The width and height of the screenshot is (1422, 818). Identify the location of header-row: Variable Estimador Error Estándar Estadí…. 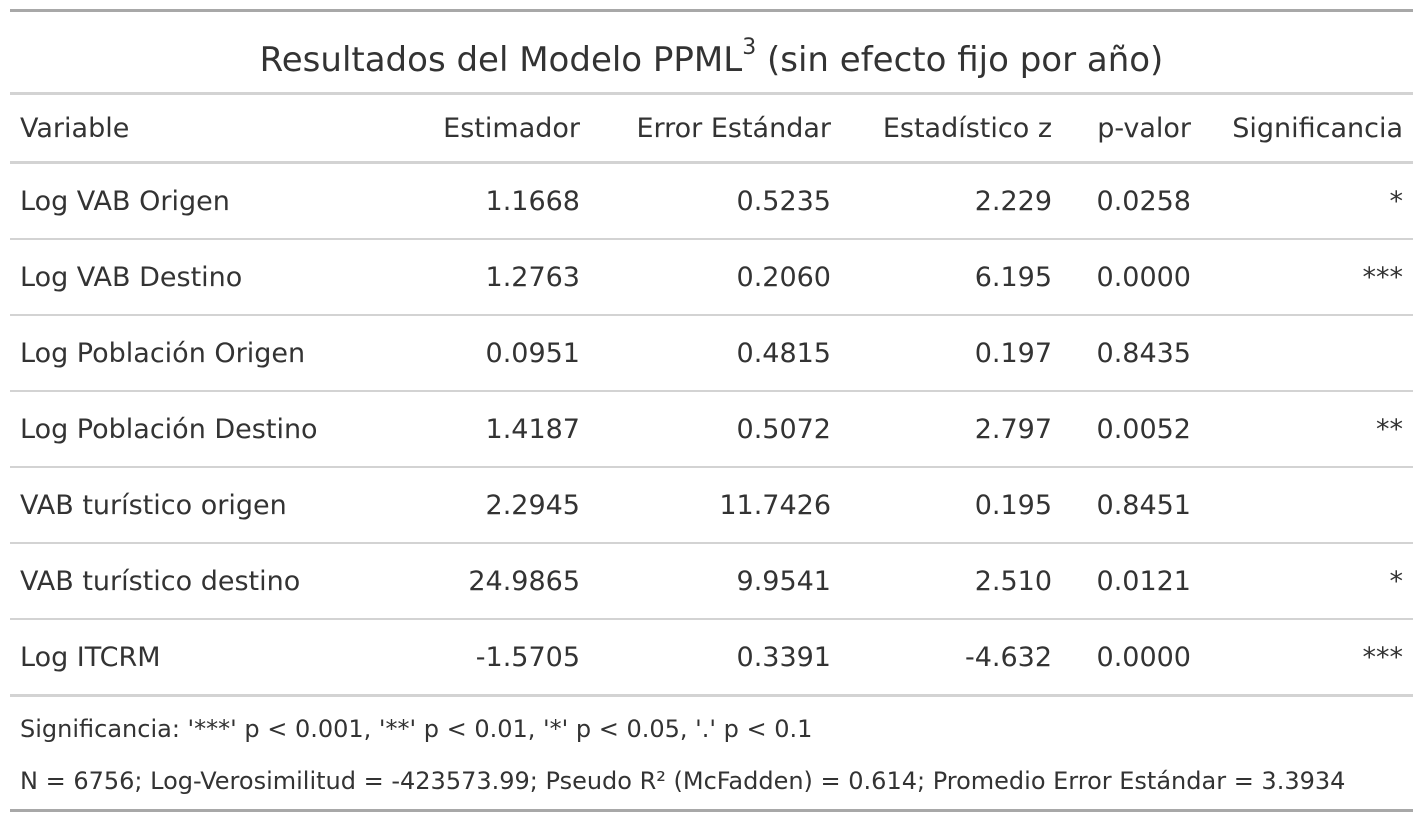
(711, 129).